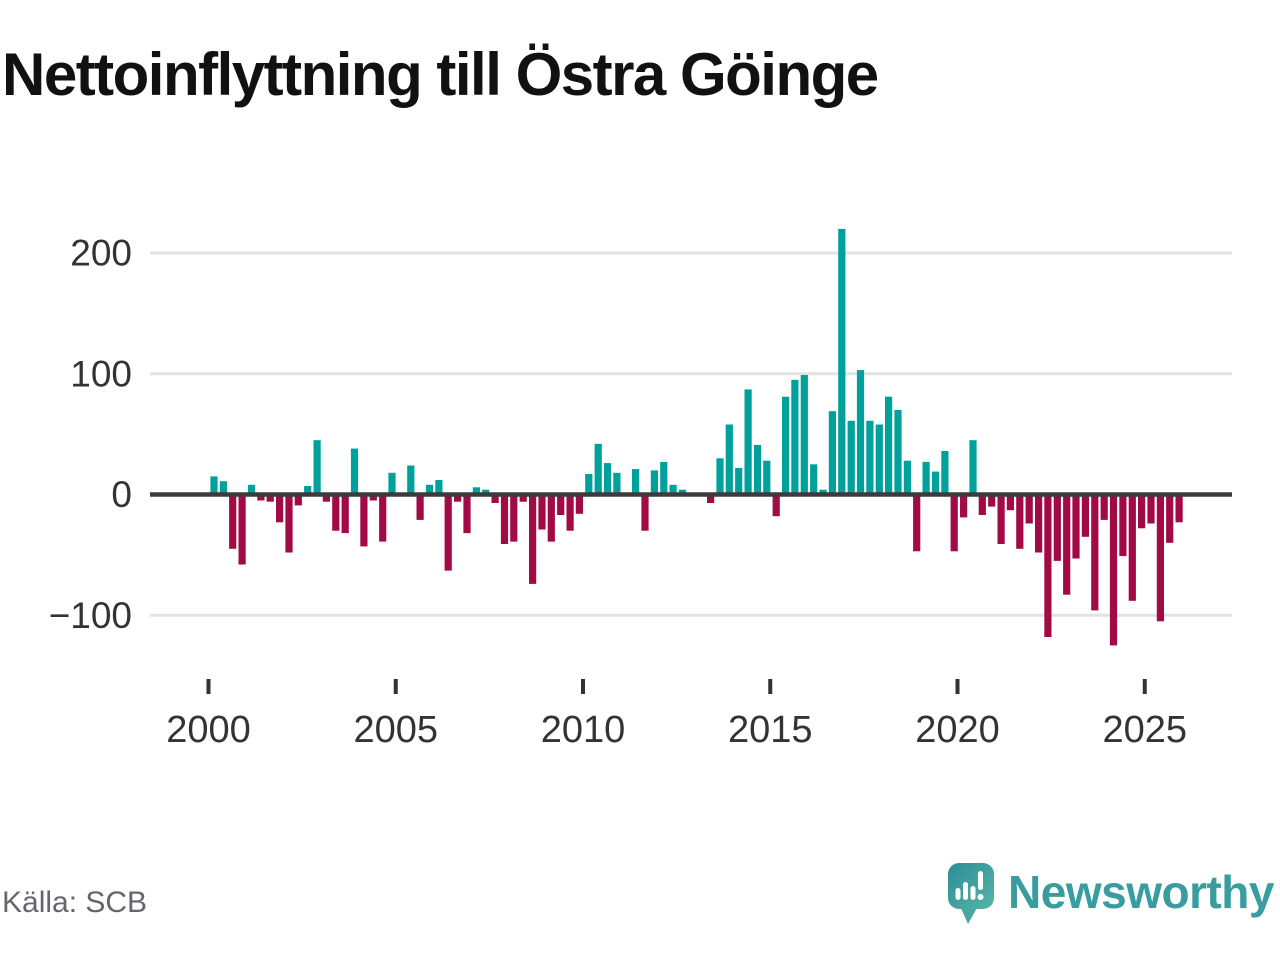 The image size is (1280, 960). I want to click on exclamation-dot, so click(980, 897).